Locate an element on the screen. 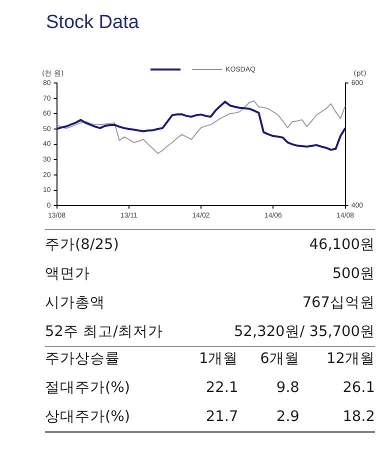  text: 6개월 is located at coordinates (279, 359).